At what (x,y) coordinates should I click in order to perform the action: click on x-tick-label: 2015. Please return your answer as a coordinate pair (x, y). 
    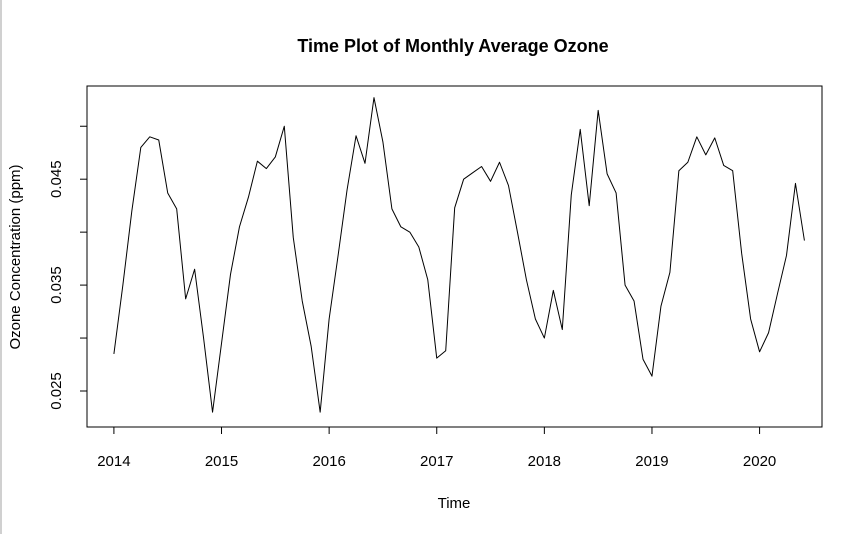
    Looking at the image, I should click on (221, 461).